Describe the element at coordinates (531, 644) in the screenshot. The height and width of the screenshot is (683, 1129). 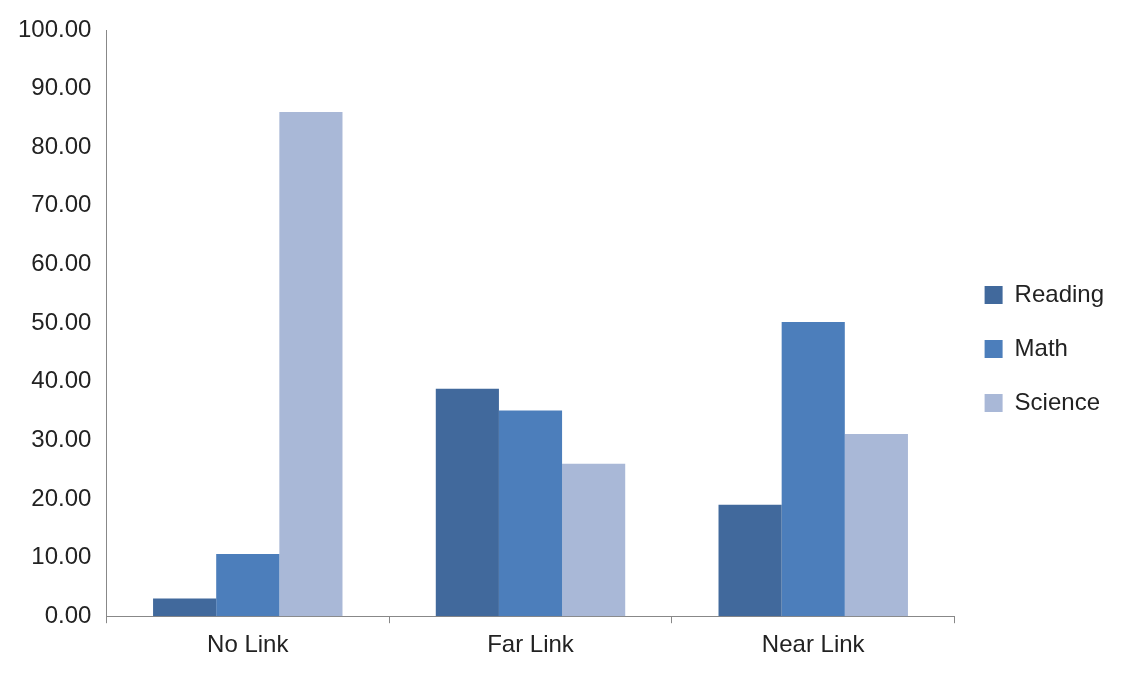
I see `x-tick-label: Far Link` at that location.